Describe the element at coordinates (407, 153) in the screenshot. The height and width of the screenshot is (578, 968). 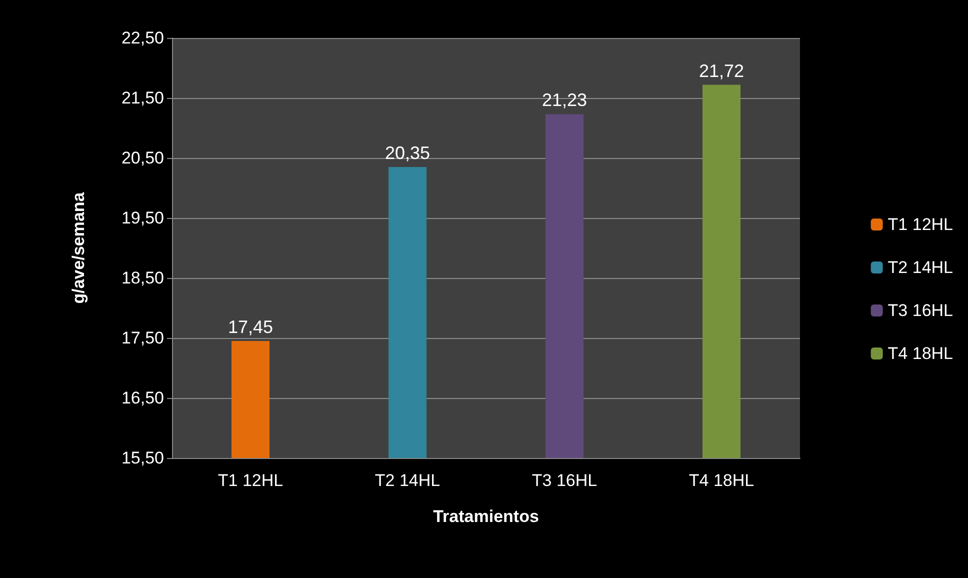
I see `text: 20,35` at that location.